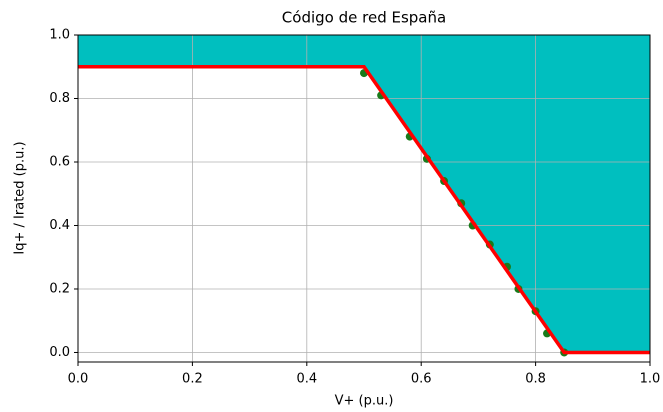 The image size is (663, 412). What do you see at coordinates (59, 225) in the screenshot?
I see `y-tick-label: 0.4` at bounding box center [59, 225].